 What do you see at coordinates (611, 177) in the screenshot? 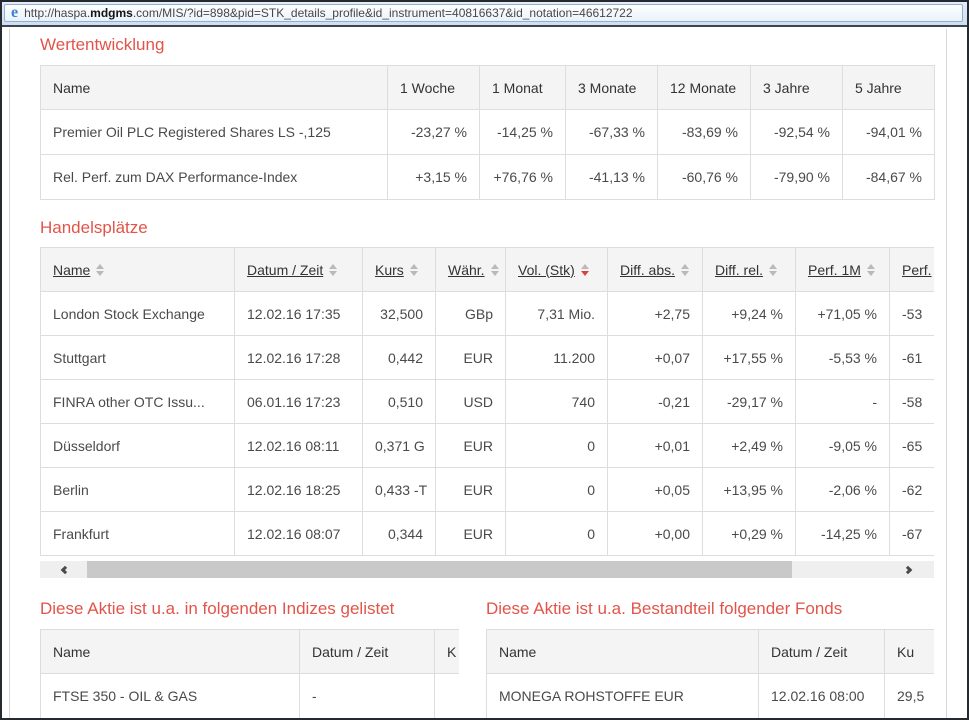
I see `perf-value: -41,13 %` at bounding box center [611, 177].